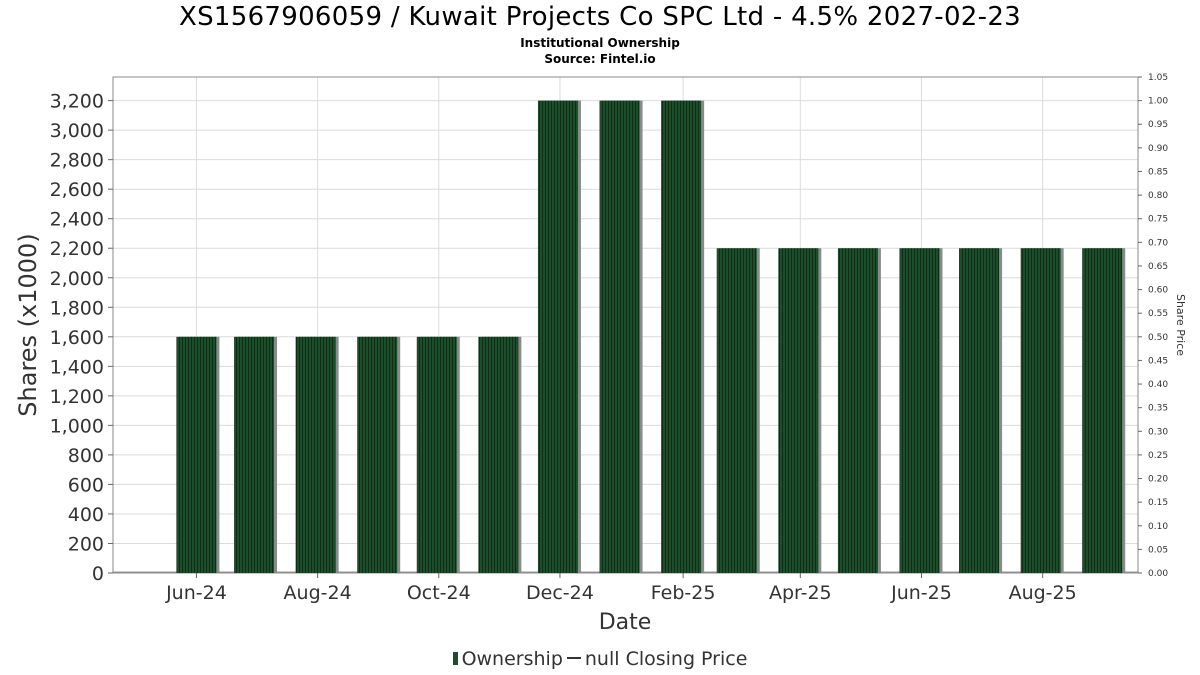 This screenshot has width=1200, height=675. What do you see at coordinates (1158, 314) in the screenshot?
I see `y2-tick-label: 0.55` at bounding box center [1158, 314].